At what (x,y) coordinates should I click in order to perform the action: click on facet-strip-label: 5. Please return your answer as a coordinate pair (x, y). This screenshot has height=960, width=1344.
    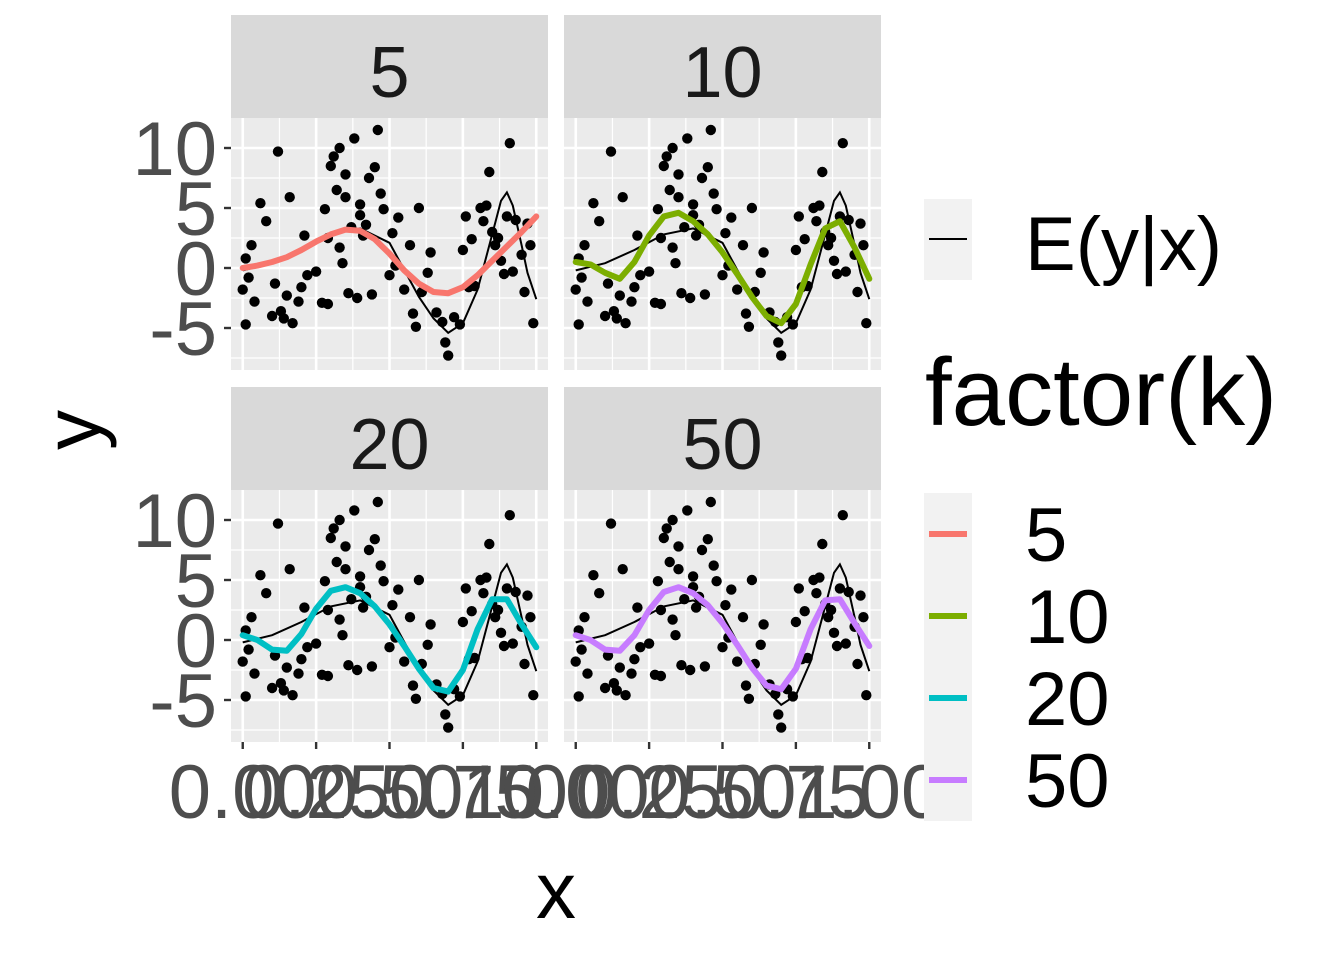
    Looking at the image, I should click on (389, 73).